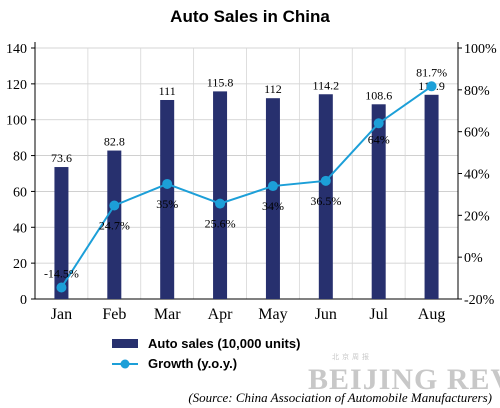 The width and height of the screenshot is (500, 408). What do you see at coordinates (326, 314) in the screenshot?
I see `category-label-jun: Jun` at bounding box center [326, 314].